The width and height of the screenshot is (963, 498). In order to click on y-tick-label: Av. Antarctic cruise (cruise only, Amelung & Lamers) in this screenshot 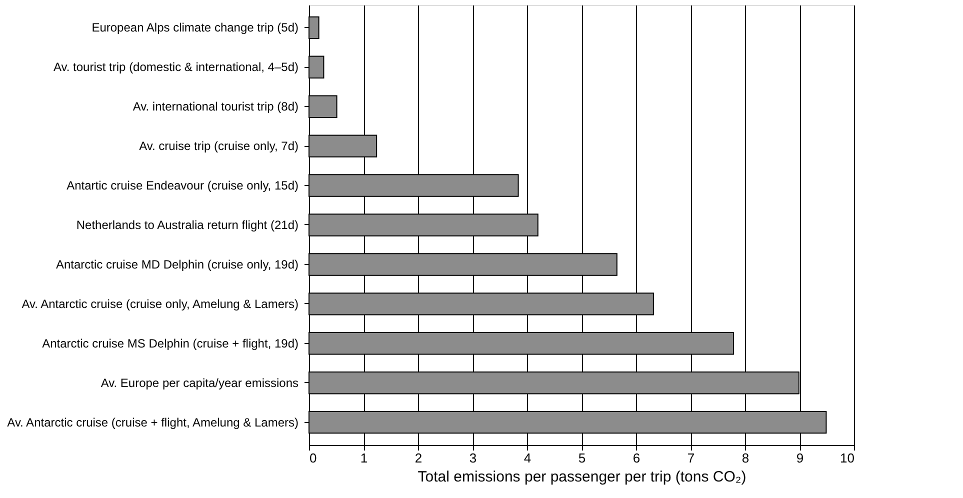, I will do `click(160, 303)`.